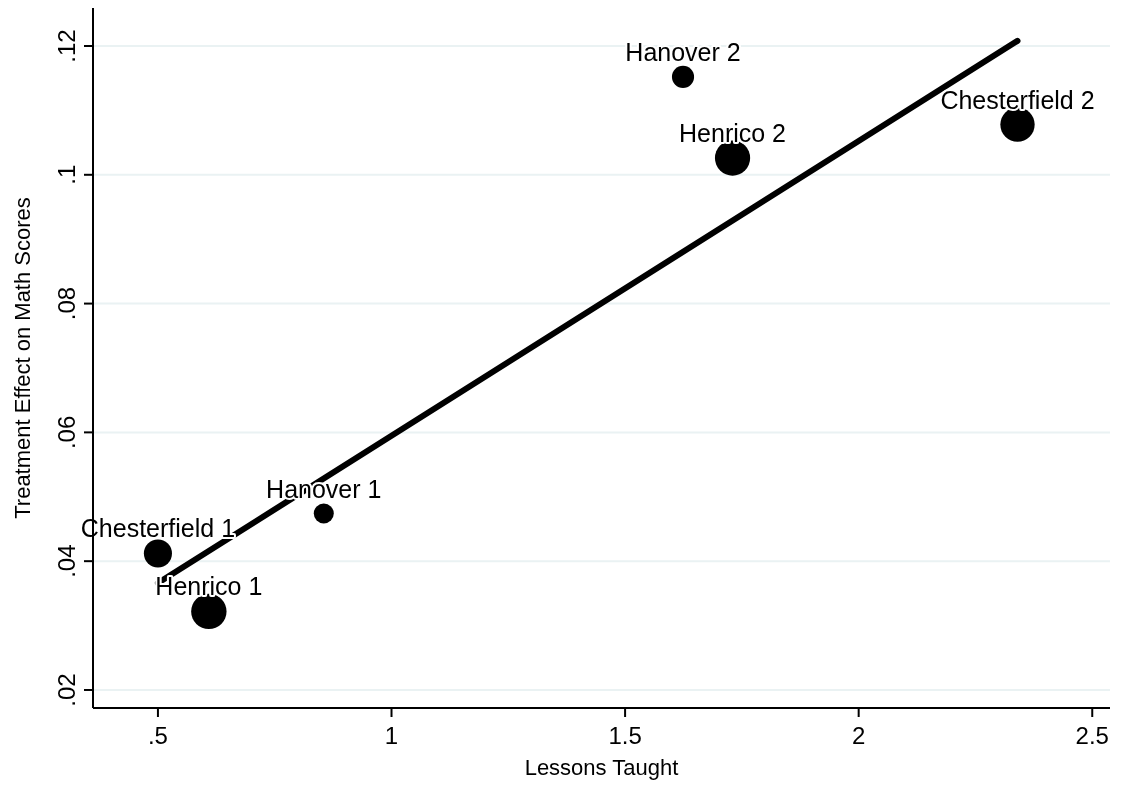 The height and width of the screenshot is (787, 1125). Describe the element at coordinates (66, 690) in the screenshot. I see `y-tick-label: .02` at that location.